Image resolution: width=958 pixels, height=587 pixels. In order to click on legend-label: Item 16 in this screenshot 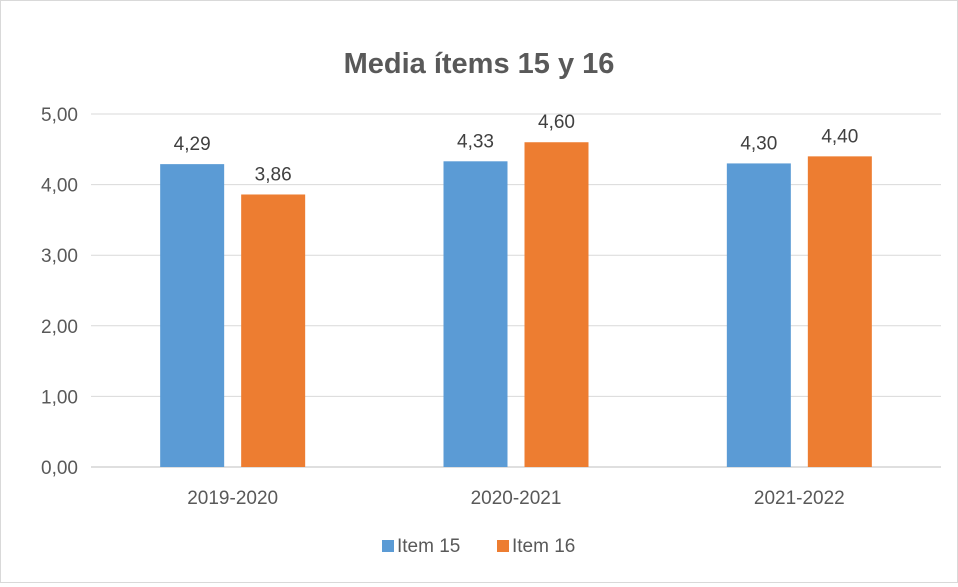, I will do `click(543, 546)`.